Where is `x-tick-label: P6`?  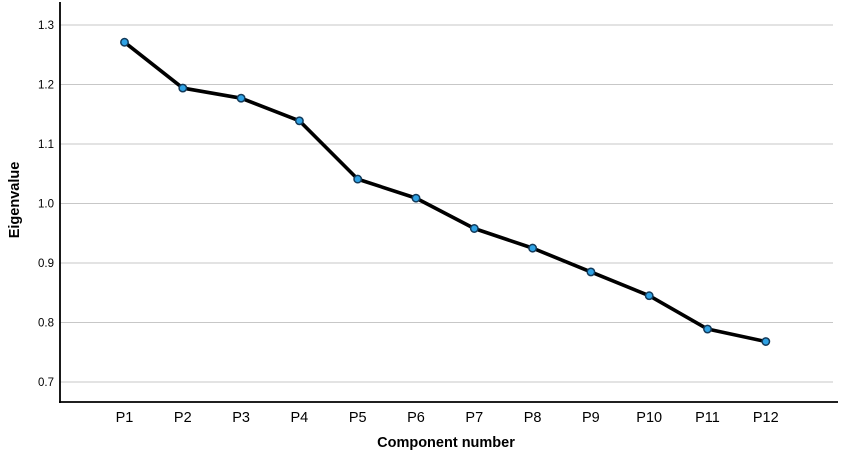 x-tick-label: P6 is located at coordinates (416, 418).